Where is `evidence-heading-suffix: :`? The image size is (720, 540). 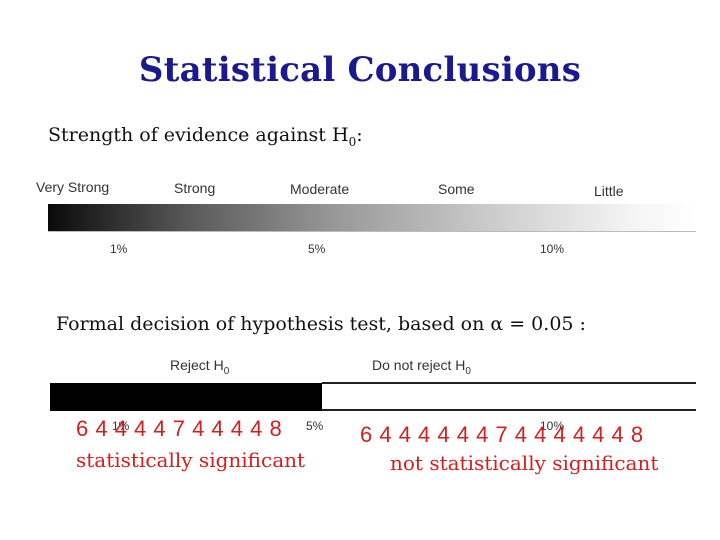 evidence-heading-suffix: : is located at coordinates (359, 135).